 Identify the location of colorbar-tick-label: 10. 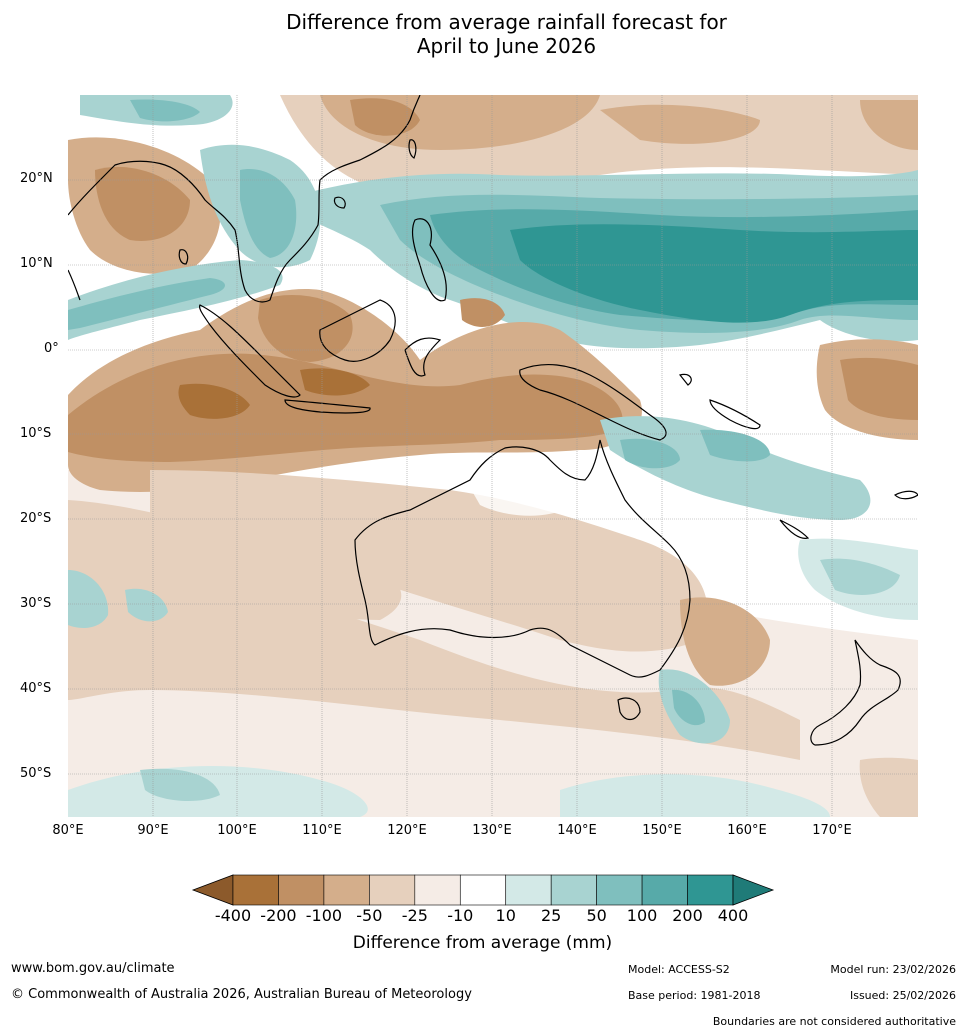
(505, 915).